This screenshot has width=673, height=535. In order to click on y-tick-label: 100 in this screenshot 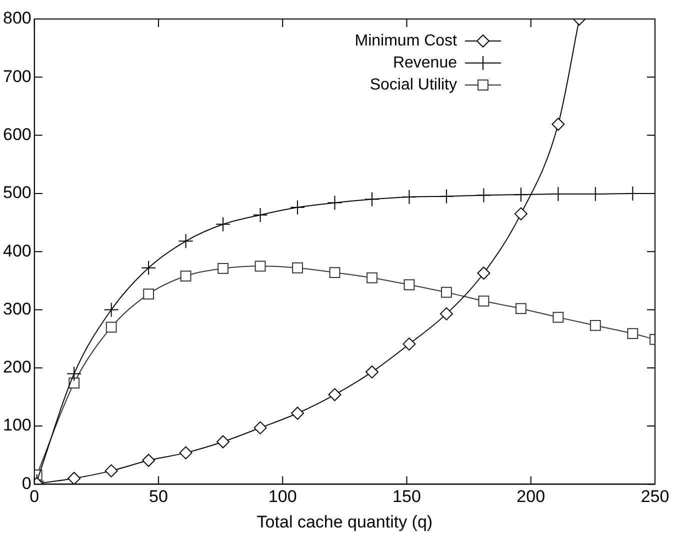, I will do `click(17, 425)`.